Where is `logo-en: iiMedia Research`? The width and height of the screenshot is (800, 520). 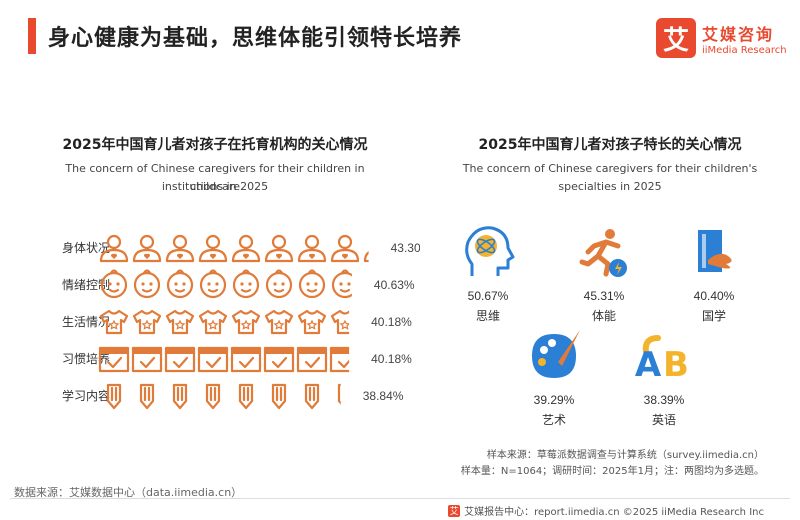
logo-en: iiMedia Research is located at coordinates (744, 50).